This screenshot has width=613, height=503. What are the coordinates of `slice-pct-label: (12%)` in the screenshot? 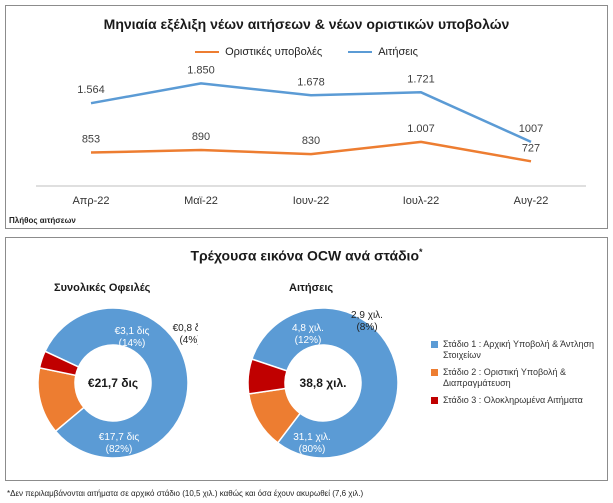 It's located at (308, 340).